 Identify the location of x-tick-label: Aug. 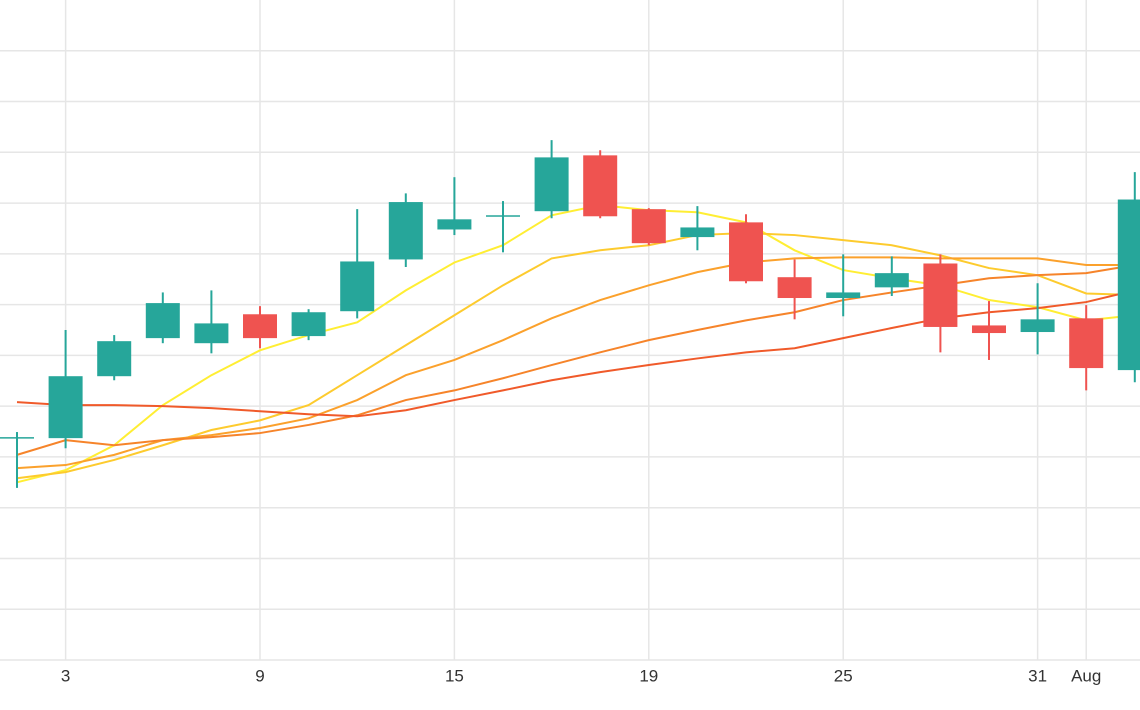
(1086, 675).